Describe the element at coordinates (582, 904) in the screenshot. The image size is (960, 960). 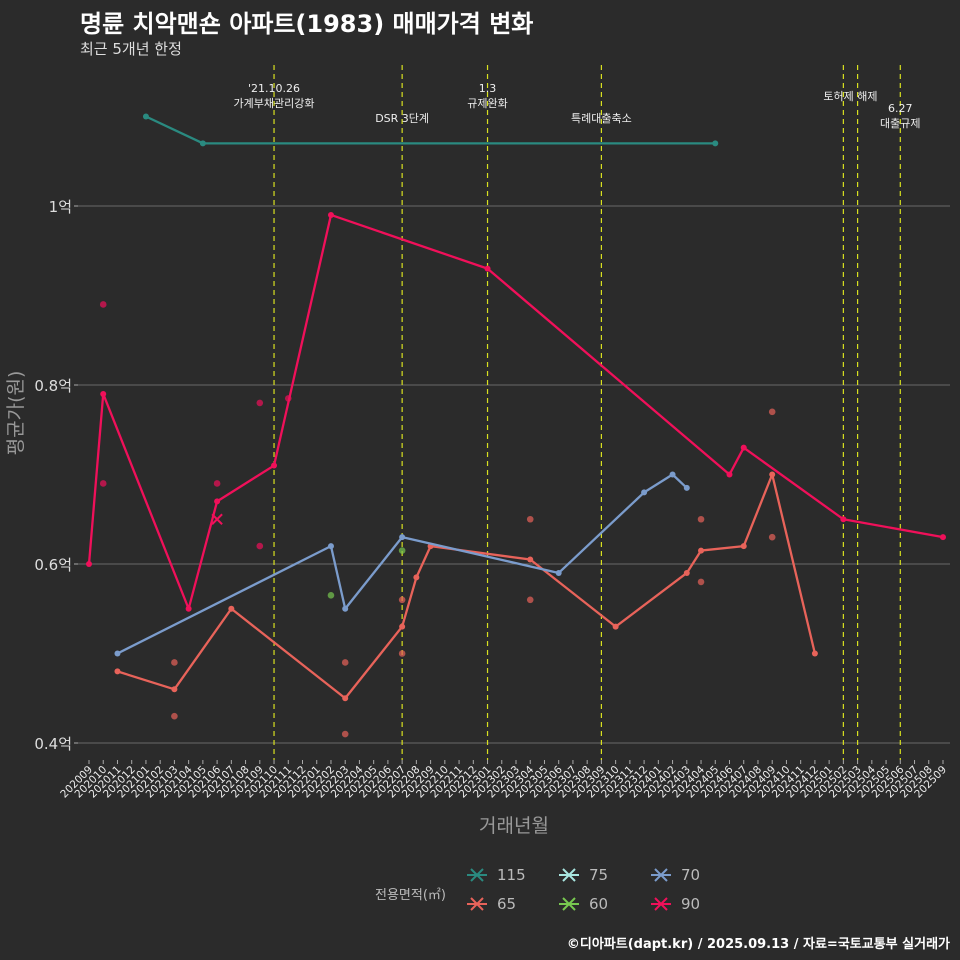
I see `legend-item-60: 60` at that location.